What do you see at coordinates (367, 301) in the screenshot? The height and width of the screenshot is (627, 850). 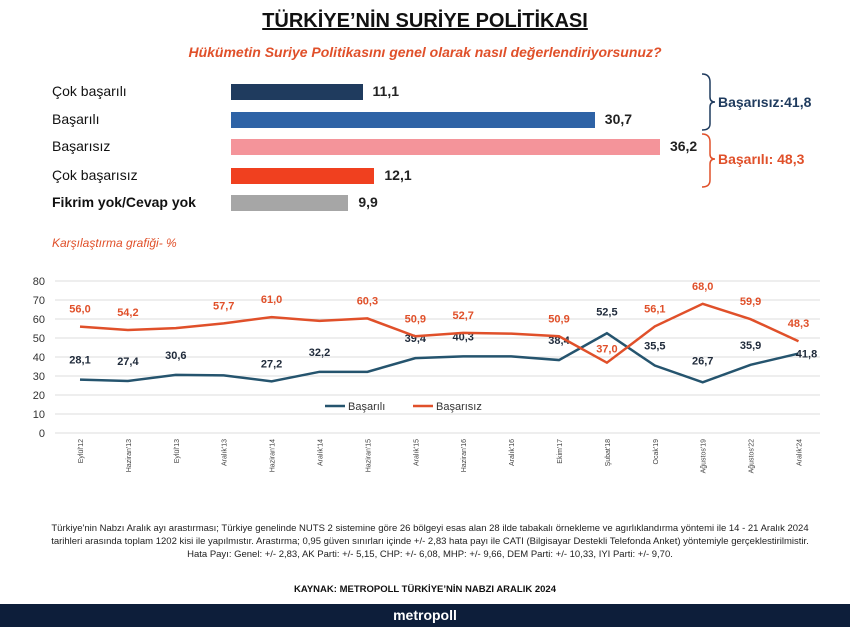 I see `data-label: 60,3` at bounding box center [367, 301].